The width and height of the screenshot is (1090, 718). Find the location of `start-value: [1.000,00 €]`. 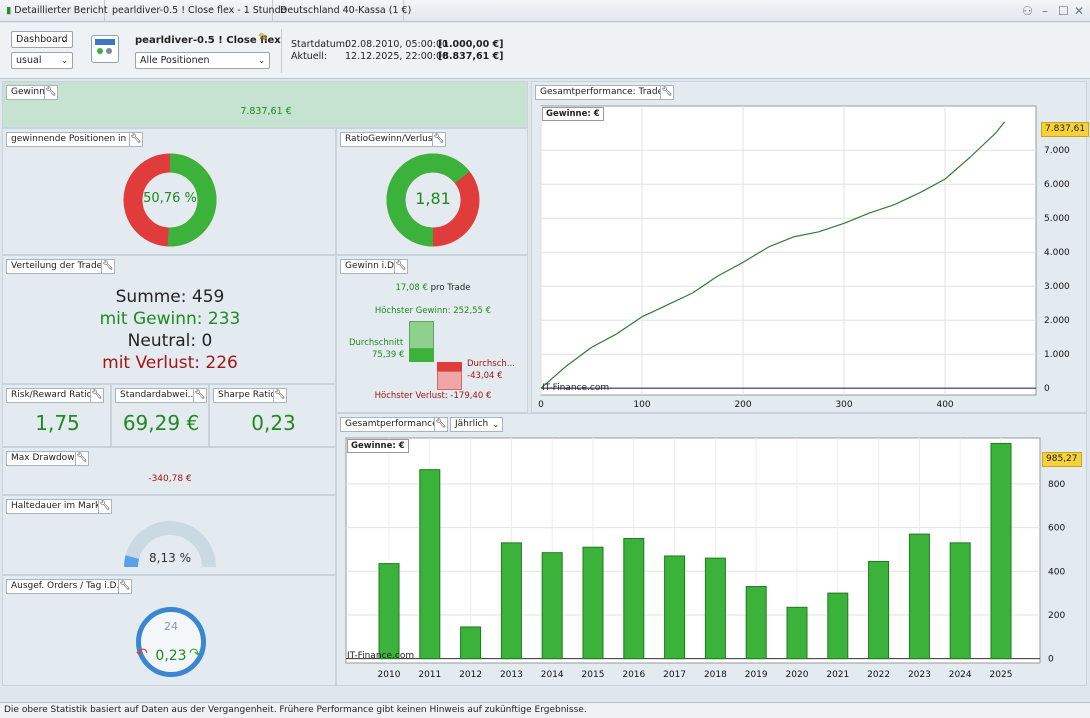

start-value: [1.000,00 €] is located at coordinates (471, 44).